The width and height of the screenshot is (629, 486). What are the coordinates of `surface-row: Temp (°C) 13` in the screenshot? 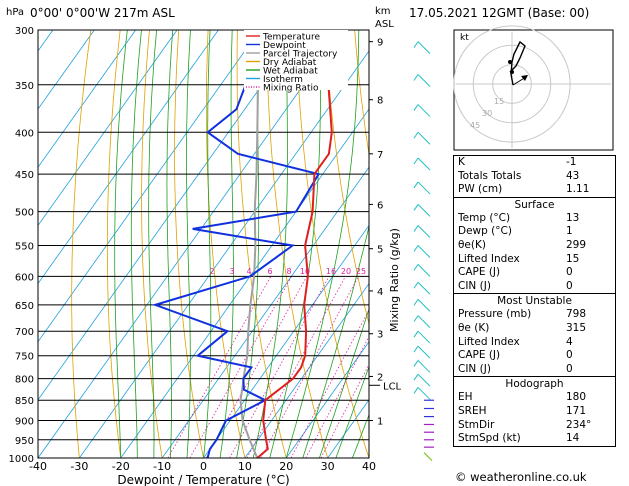 It's located at (534, 219).